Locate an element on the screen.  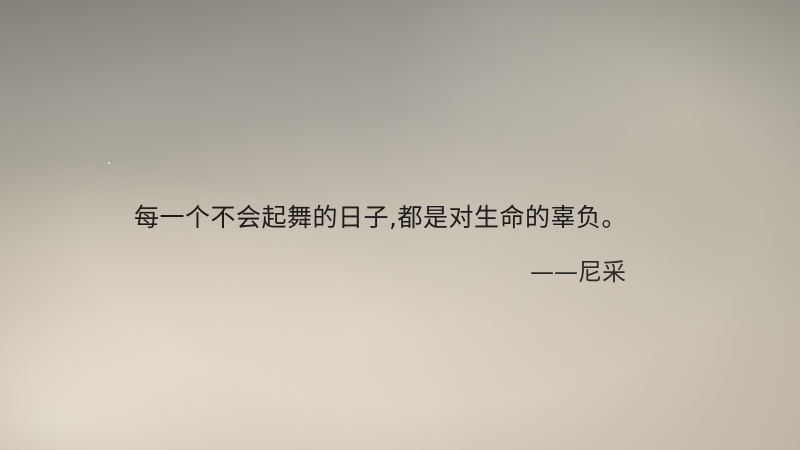
quote-text: 每一个不会起舞的日子,都是对生命的辜负。 is located at coordinates (380, 217).